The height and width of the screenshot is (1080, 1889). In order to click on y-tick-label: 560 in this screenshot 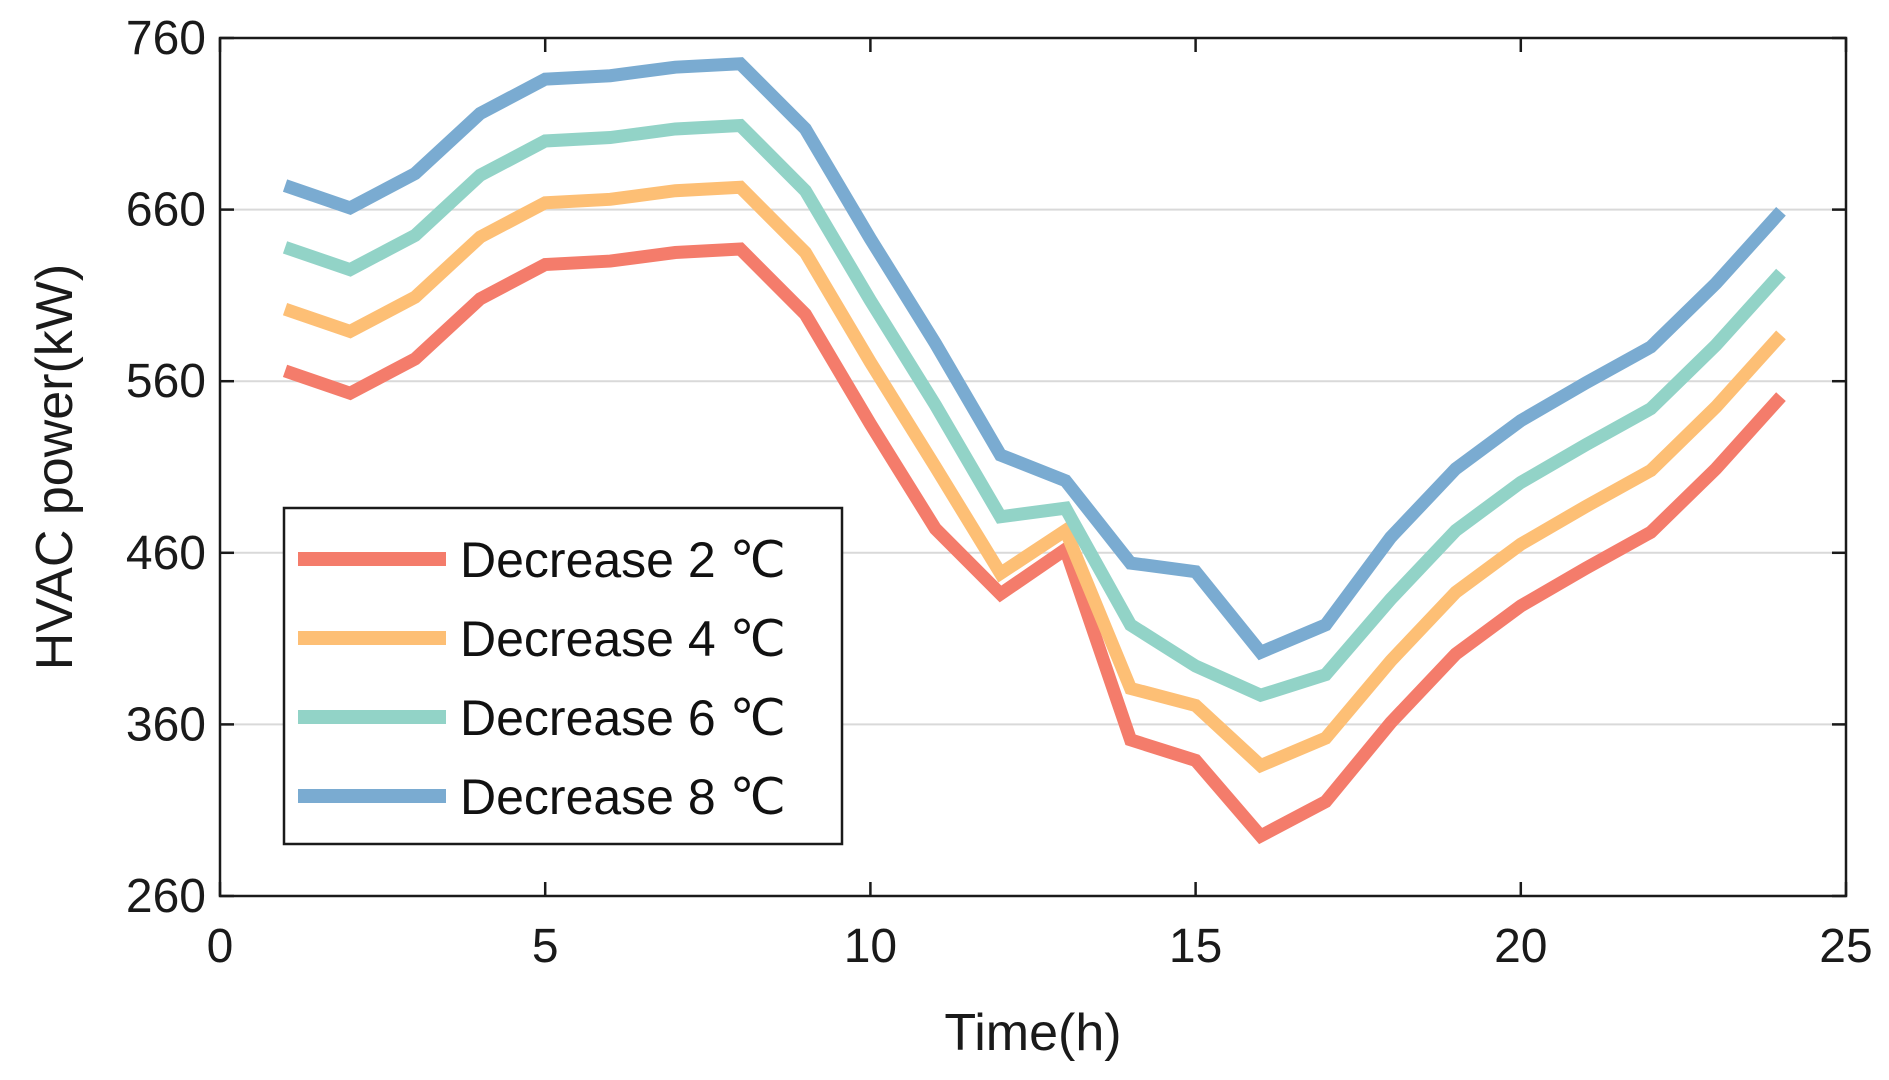, I will do `click(166, 381)`.